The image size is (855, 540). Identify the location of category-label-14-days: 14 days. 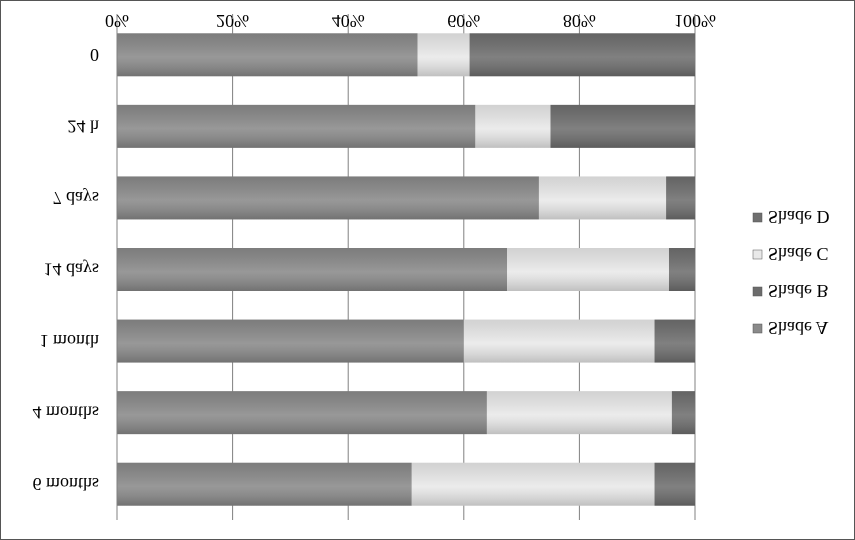
(72, 270).